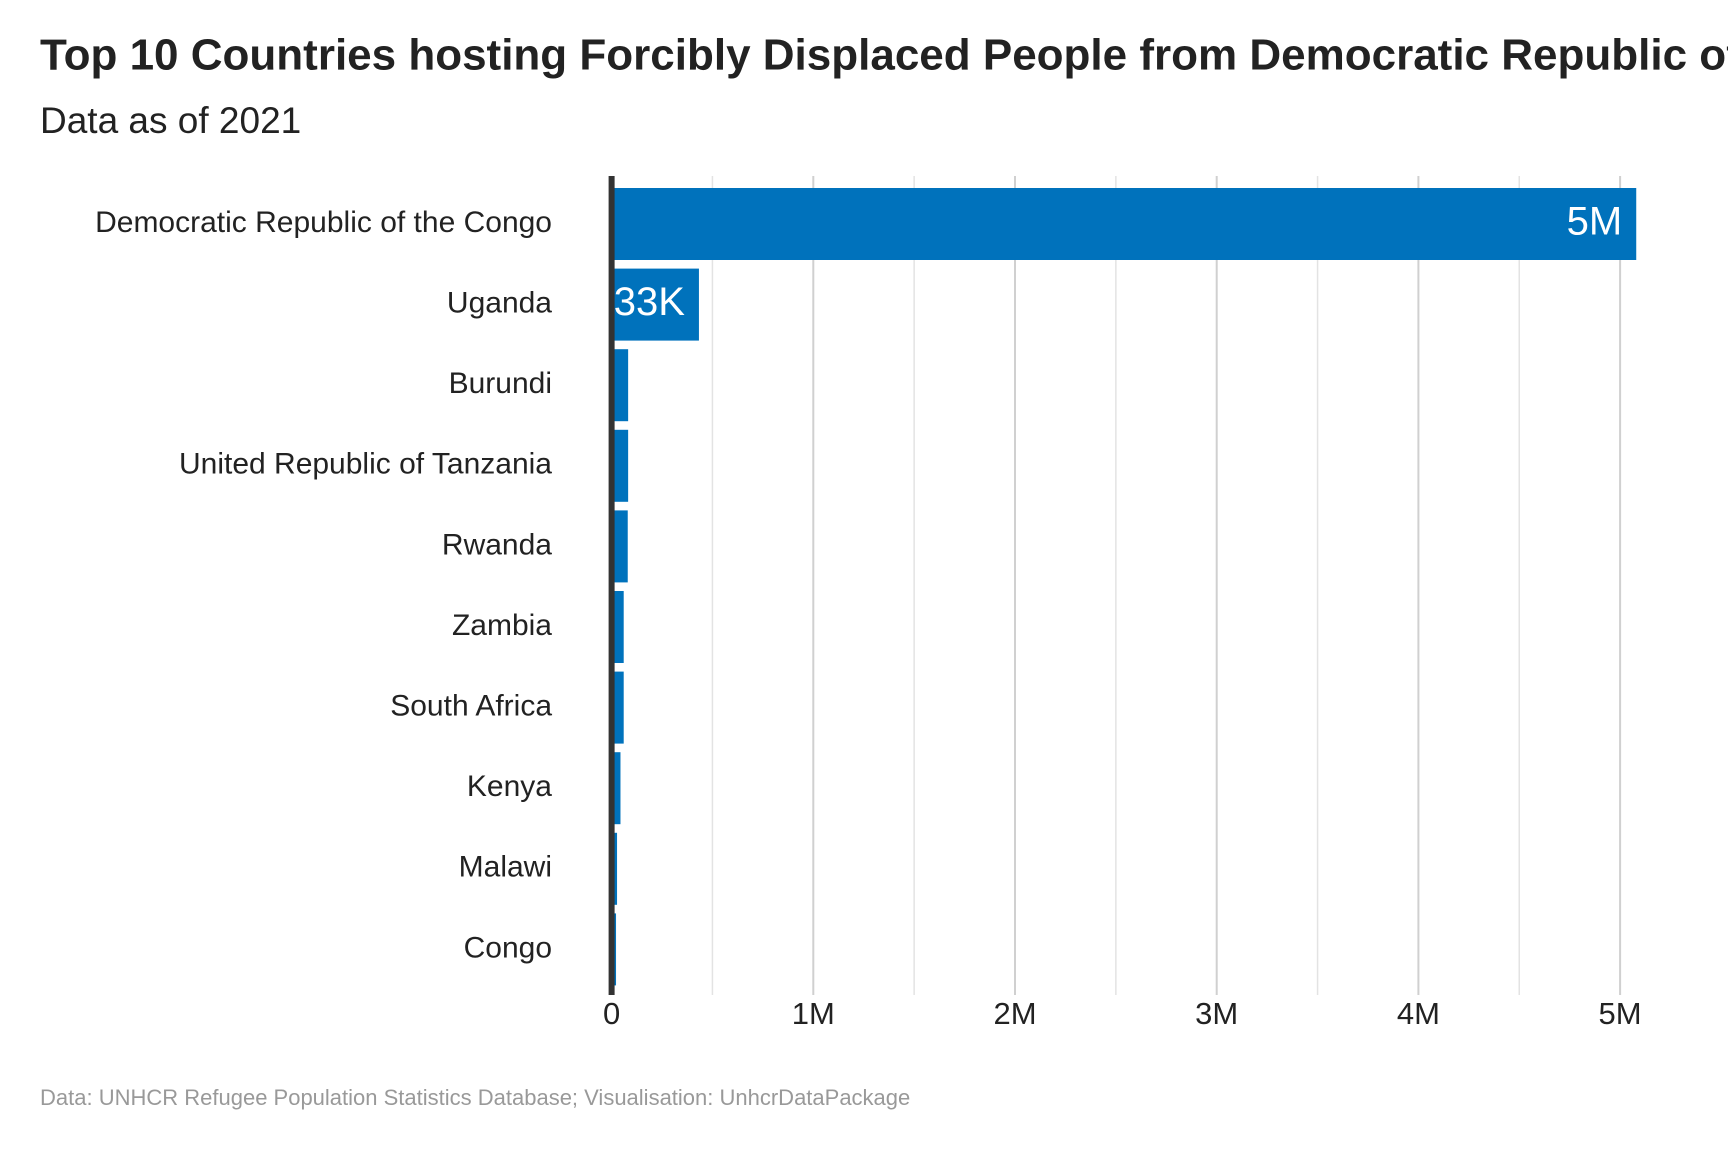 Image resolution: width=1728 pixels, height=1152 pixels. What do you see at coordinates (611, 1013) in the screenshot?
I see `x-tick-label: 0` at bounding box center [611, 1013].